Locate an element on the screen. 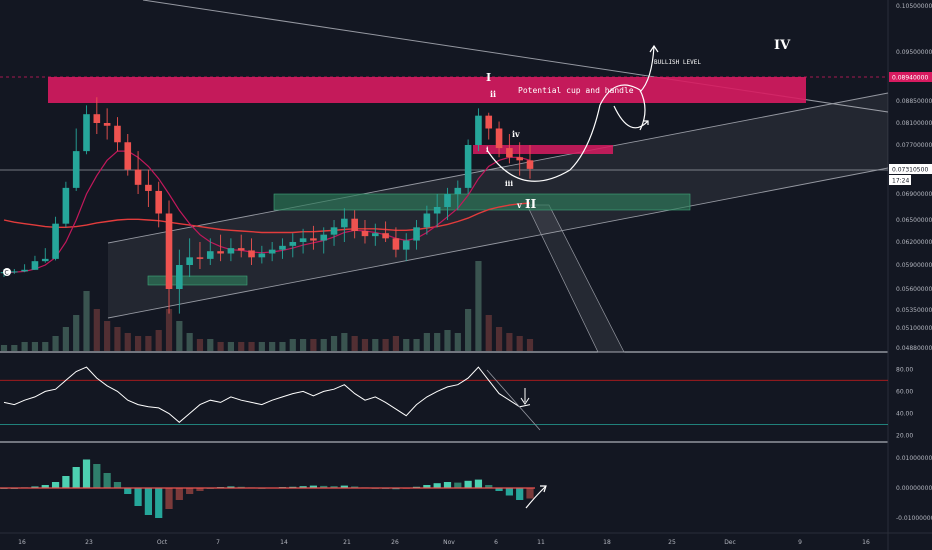 Image resolution: width=932 pixels, height=550 pixels. time-tick-label: 14 is located at coordinates (284, 542).